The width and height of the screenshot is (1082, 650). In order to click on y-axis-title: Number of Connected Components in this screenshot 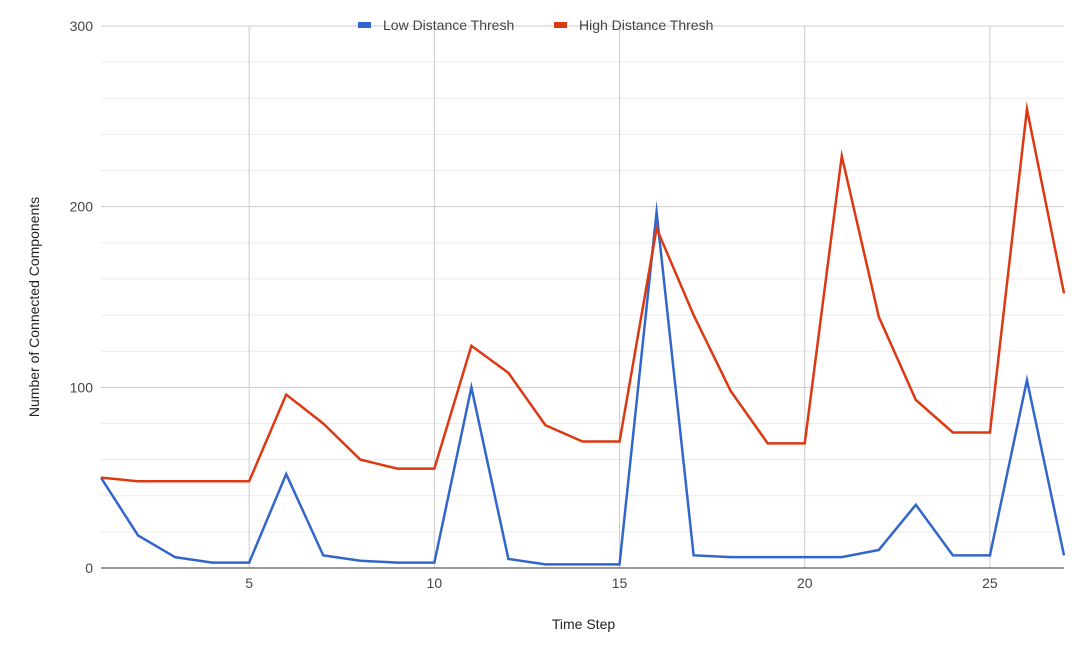, I will do `click(34, 307)`.